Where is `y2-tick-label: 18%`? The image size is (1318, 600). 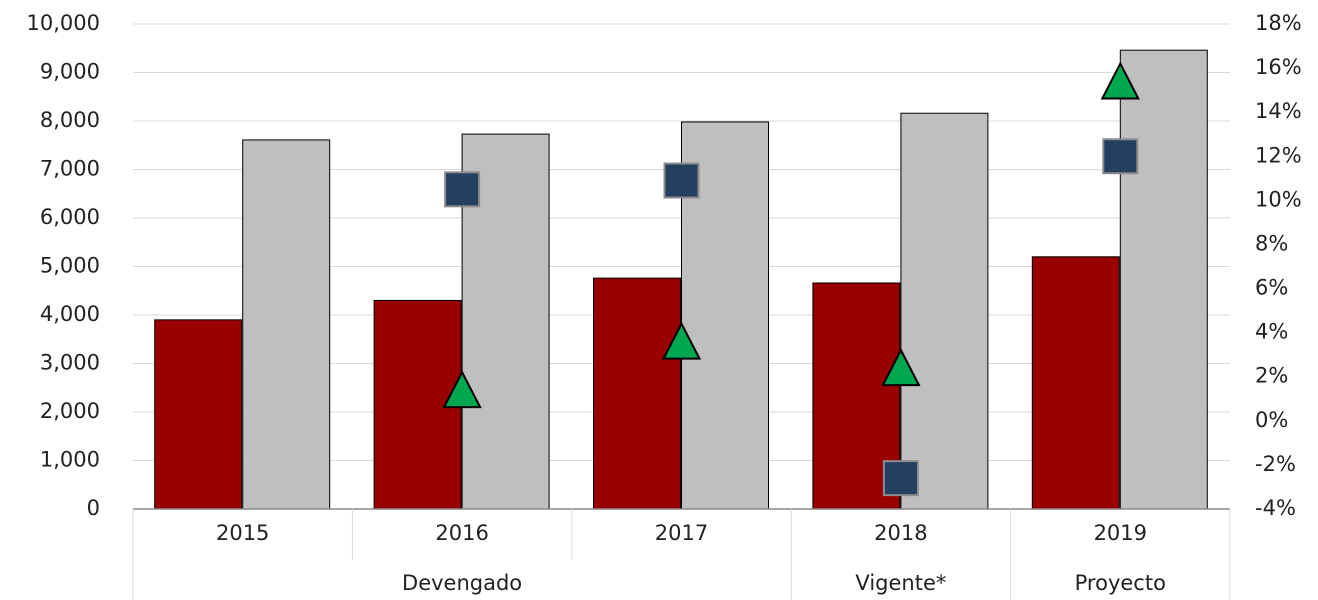 y2-tick-label: 18% is located at coordinates (1278, 23).